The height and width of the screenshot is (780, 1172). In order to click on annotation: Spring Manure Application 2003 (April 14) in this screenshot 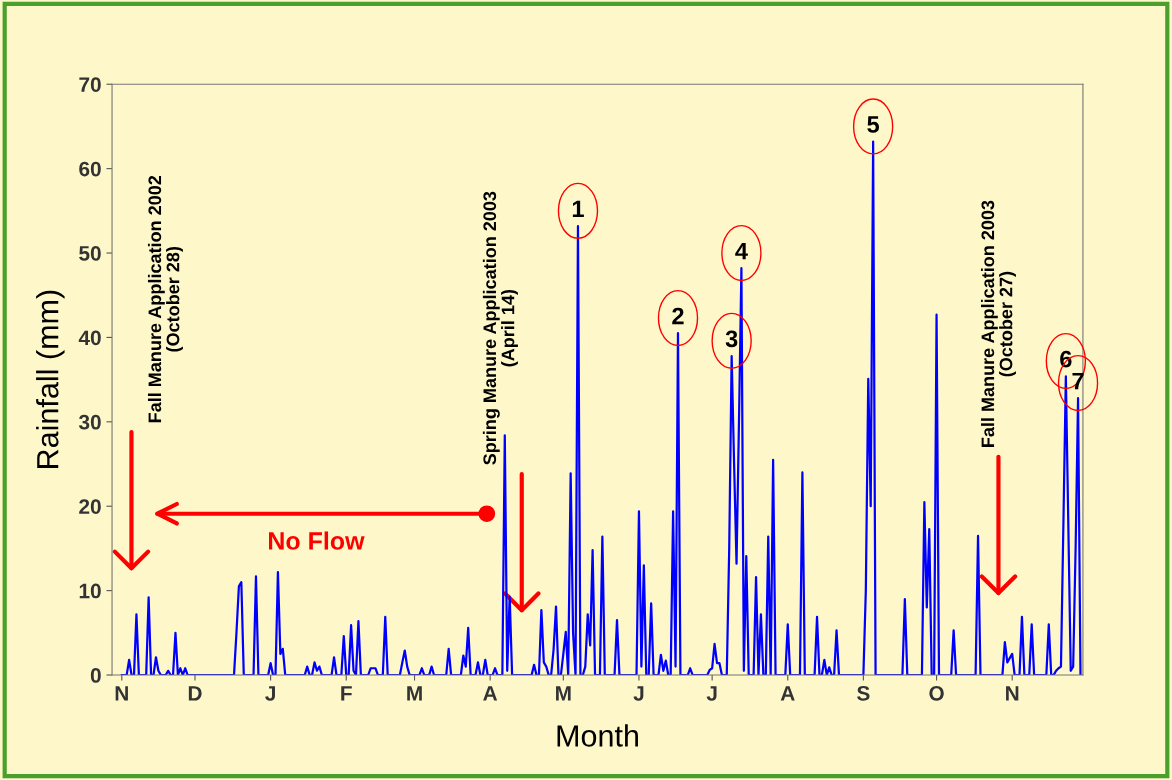, I will do `click(500, 328)`.